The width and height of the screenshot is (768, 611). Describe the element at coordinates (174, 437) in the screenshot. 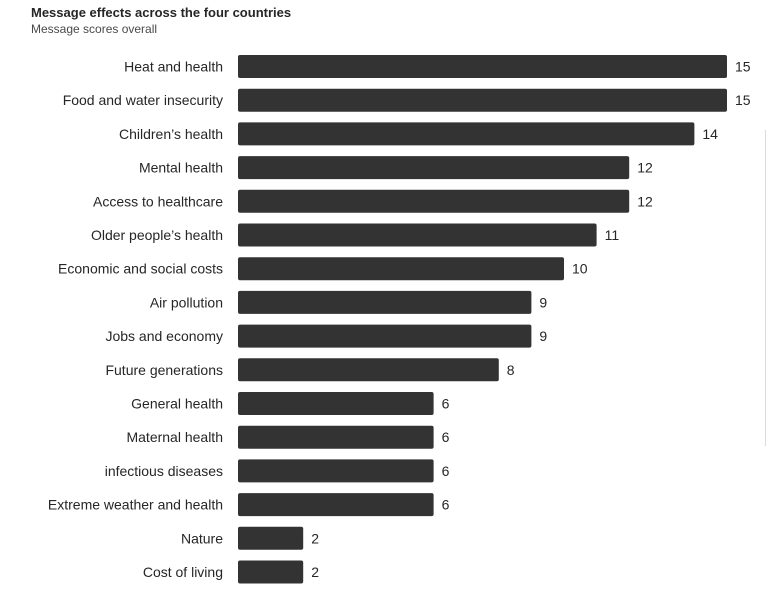

I see `category-label: Maternal health` at that location.